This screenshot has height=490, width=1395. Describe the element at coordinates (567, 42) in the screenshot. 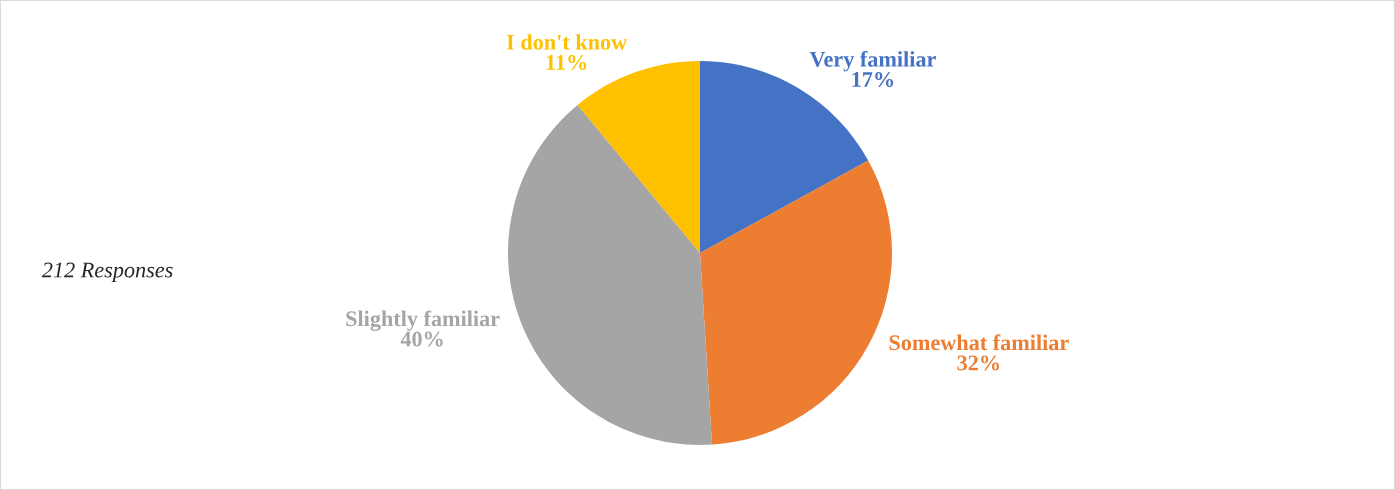

I see `slice-label: I don't know` at that location.